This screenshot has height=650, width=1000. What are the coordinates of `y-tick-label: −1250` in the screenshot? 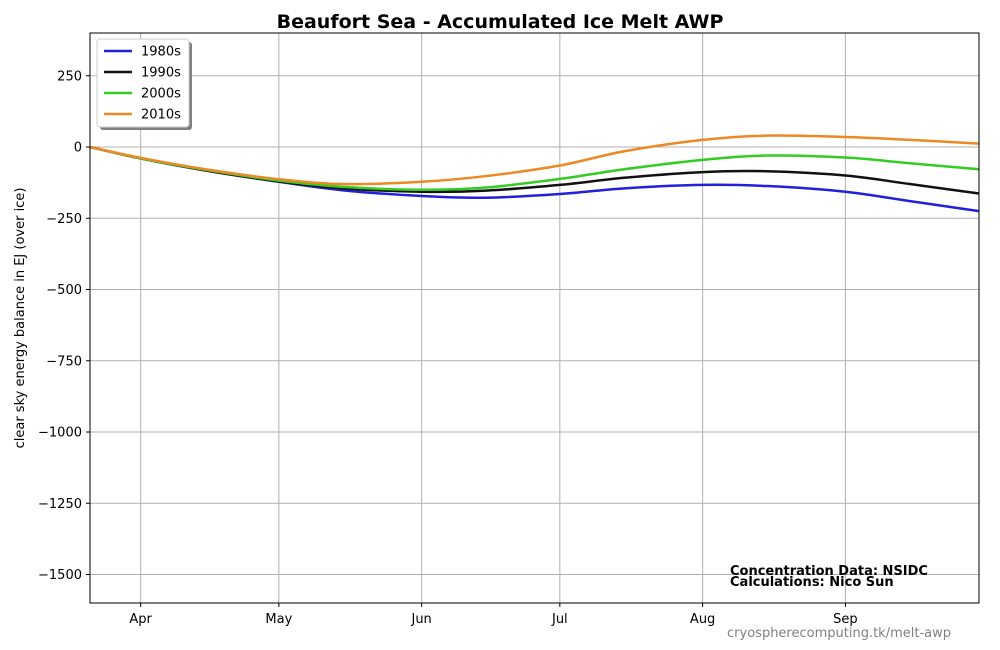 It's located at (60, 504).